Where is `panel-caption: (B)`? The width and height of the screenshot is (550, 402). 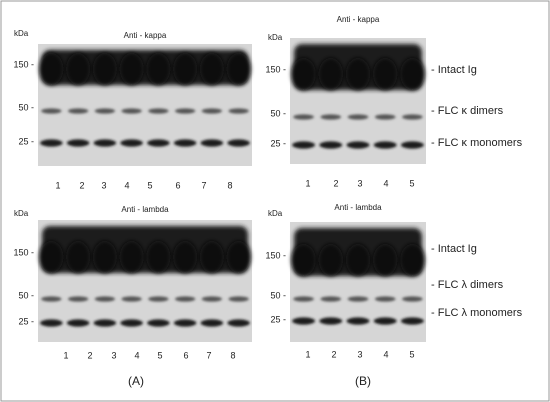 panel-caption: (B) is located at coordinates (363, 381).